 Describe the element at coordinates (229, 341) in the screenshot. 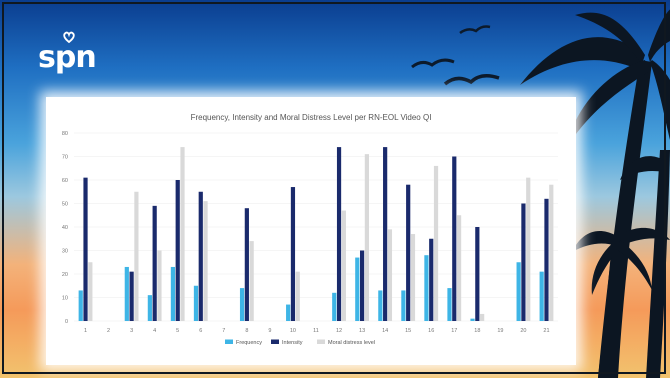

I see `legend-swatch-frequency` at that location.